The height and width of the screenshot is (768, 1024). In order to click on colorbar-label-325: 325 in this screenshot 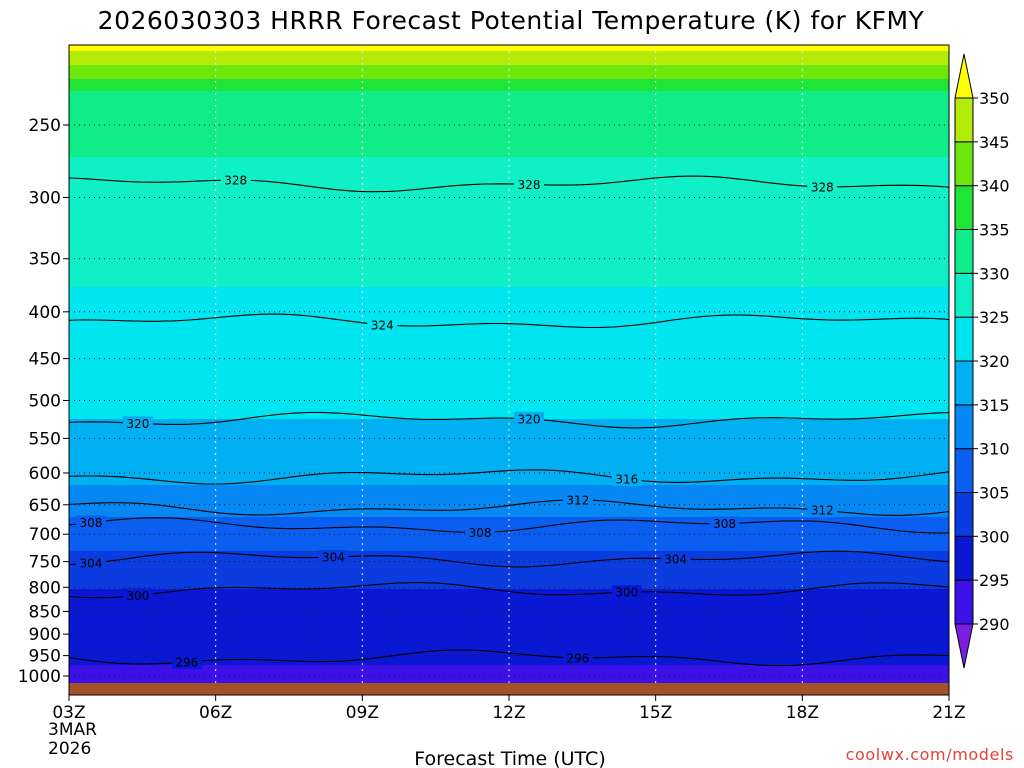, I will do `click(994, 317)`.